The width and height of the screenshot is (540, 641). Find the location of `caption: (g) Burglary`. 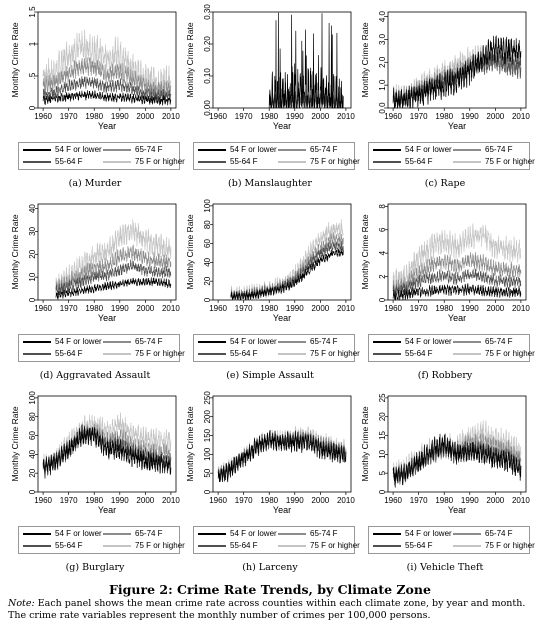

caption: (g) Burglary is located at coordinates (95, 567).